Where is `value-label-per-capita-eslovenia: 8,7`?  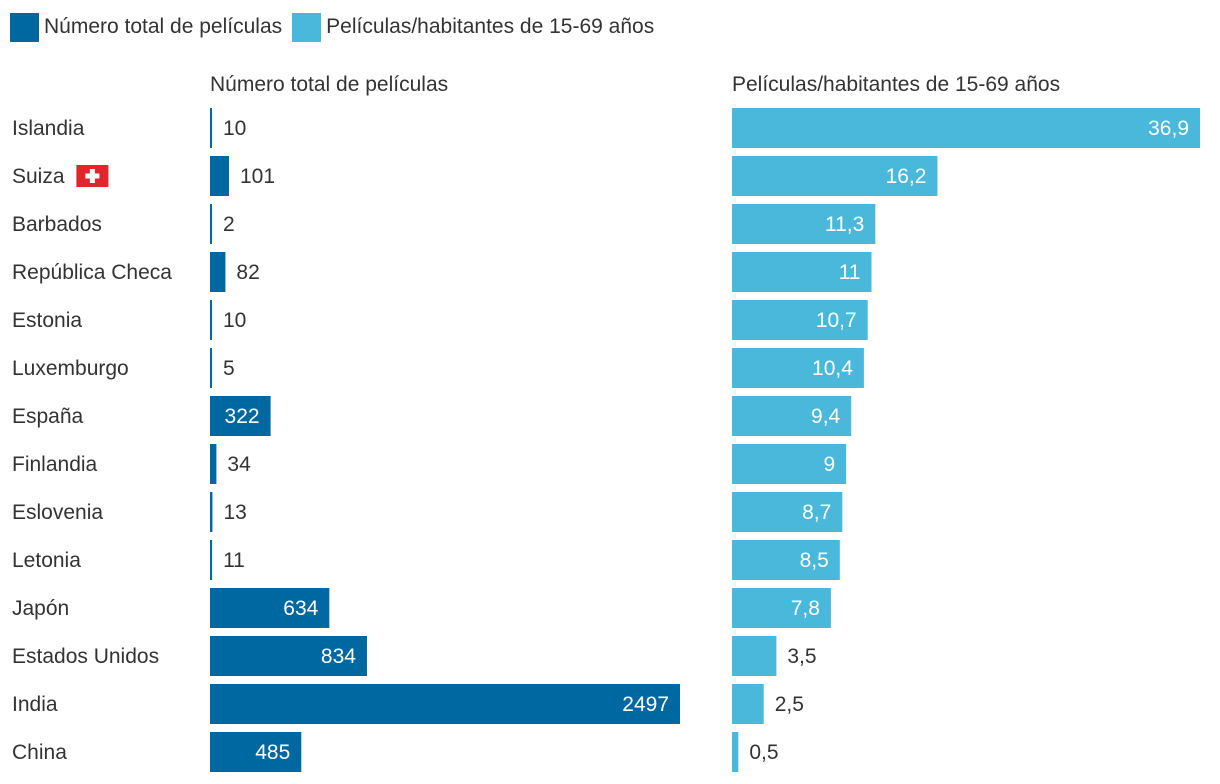
value-label-per-capita-eslovenia: 8,7 is located at coordinates (816, 512).